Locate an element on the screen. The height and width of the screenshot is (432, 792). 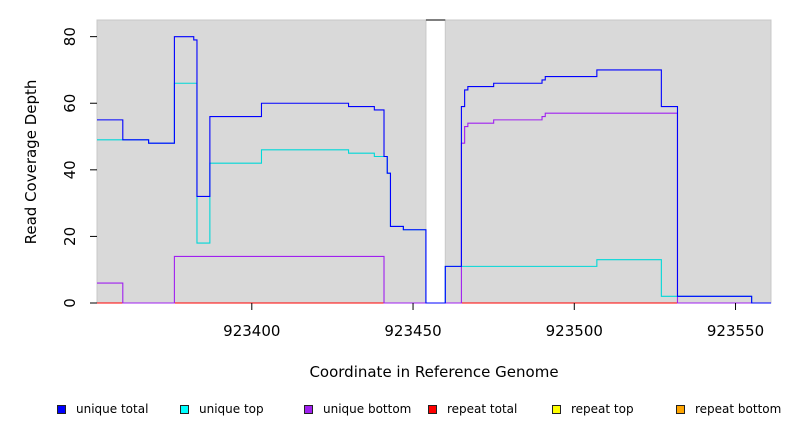
x-tick-label: 923500 is located at coordinates (574, 331).